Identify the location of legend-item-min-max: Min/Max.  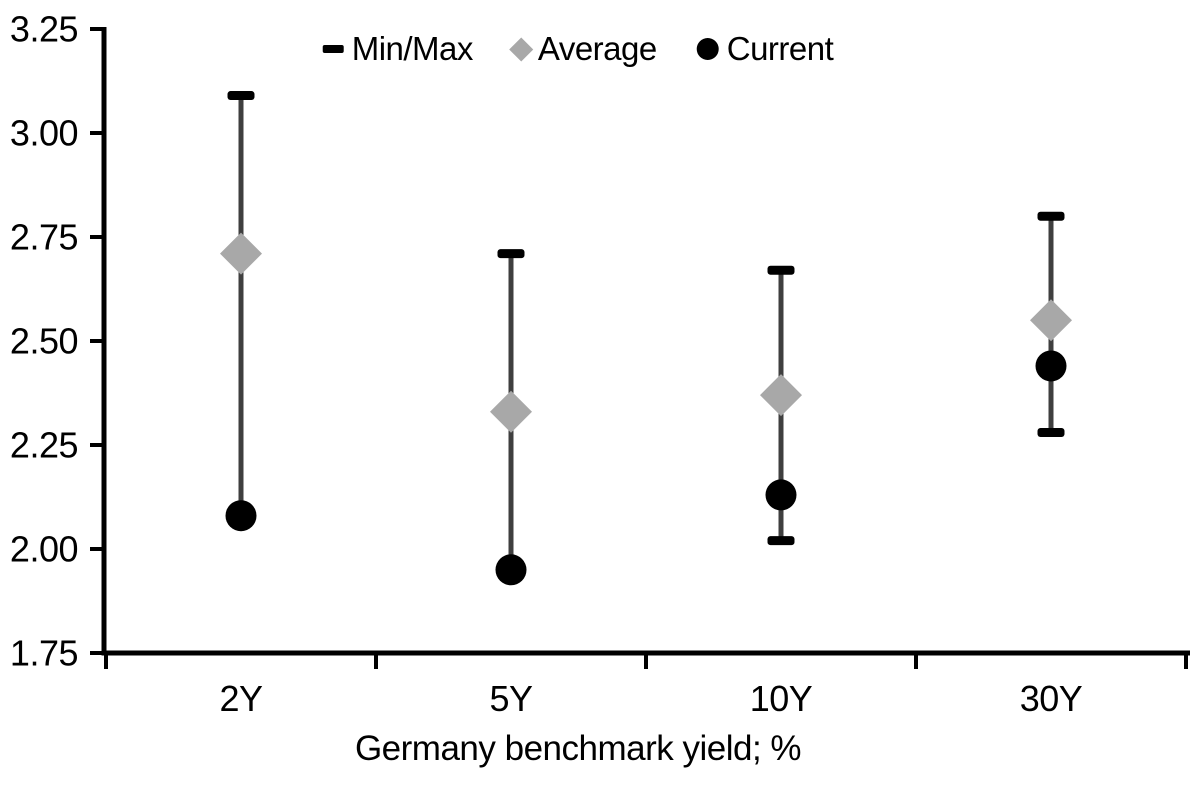
(398, 49).